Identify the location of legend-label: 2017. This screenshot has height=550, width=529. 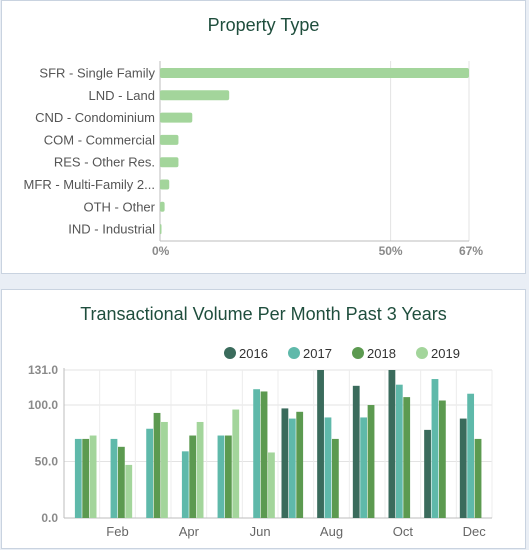
(317, 353).